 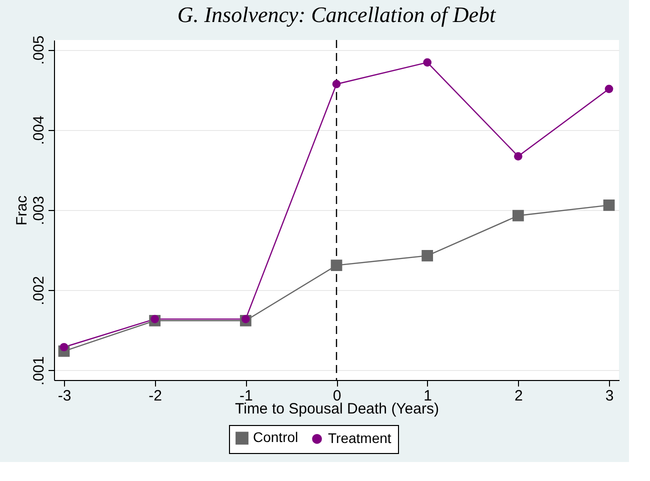 What do you see at coordinates (518, 396) in the screenshot?
I see `x-tick-label: 2` at bounding box center [518, 396].